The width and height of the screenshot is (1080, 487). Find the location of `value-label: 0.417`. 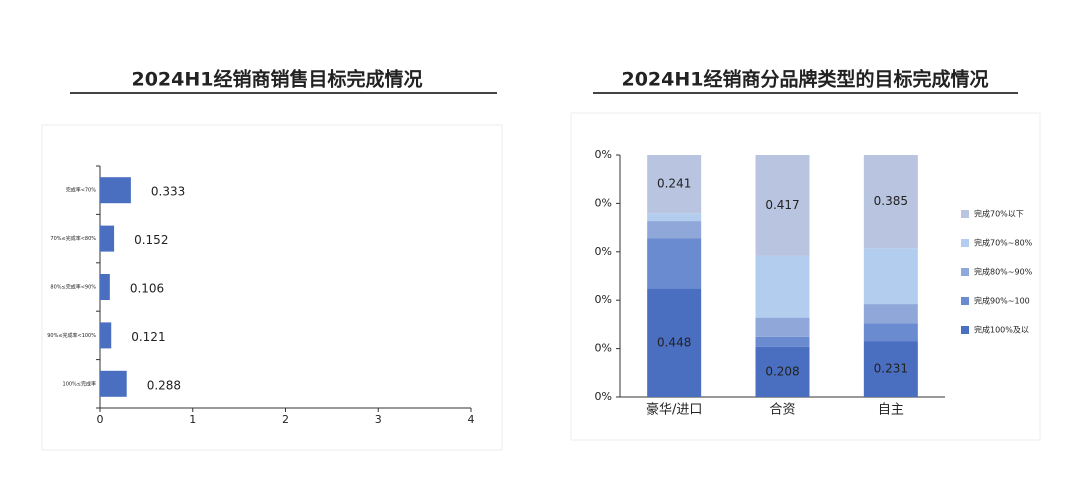

value-label: 0.417 is located at coordinates (782, 205).